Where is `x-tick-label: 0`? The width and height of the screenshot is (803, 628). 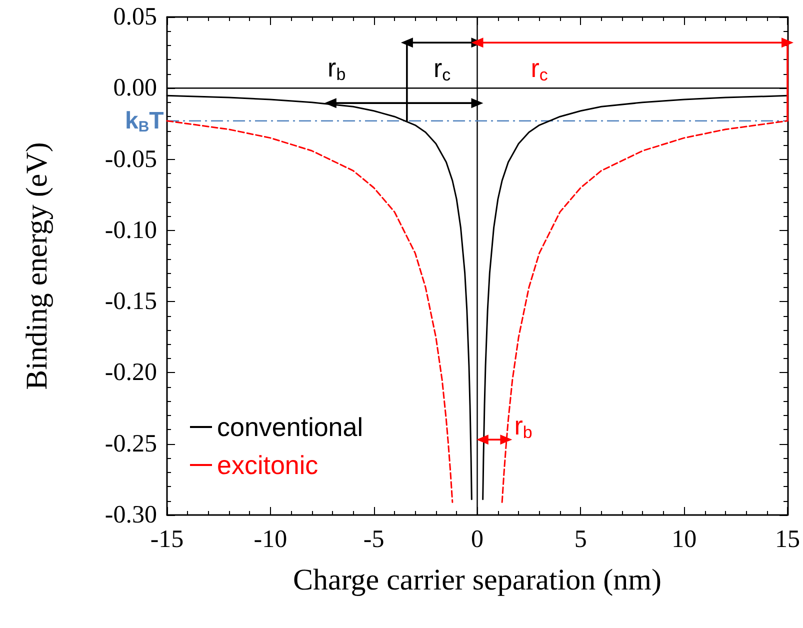
x-tick-label: 0 is located at coordinates (477, 539).